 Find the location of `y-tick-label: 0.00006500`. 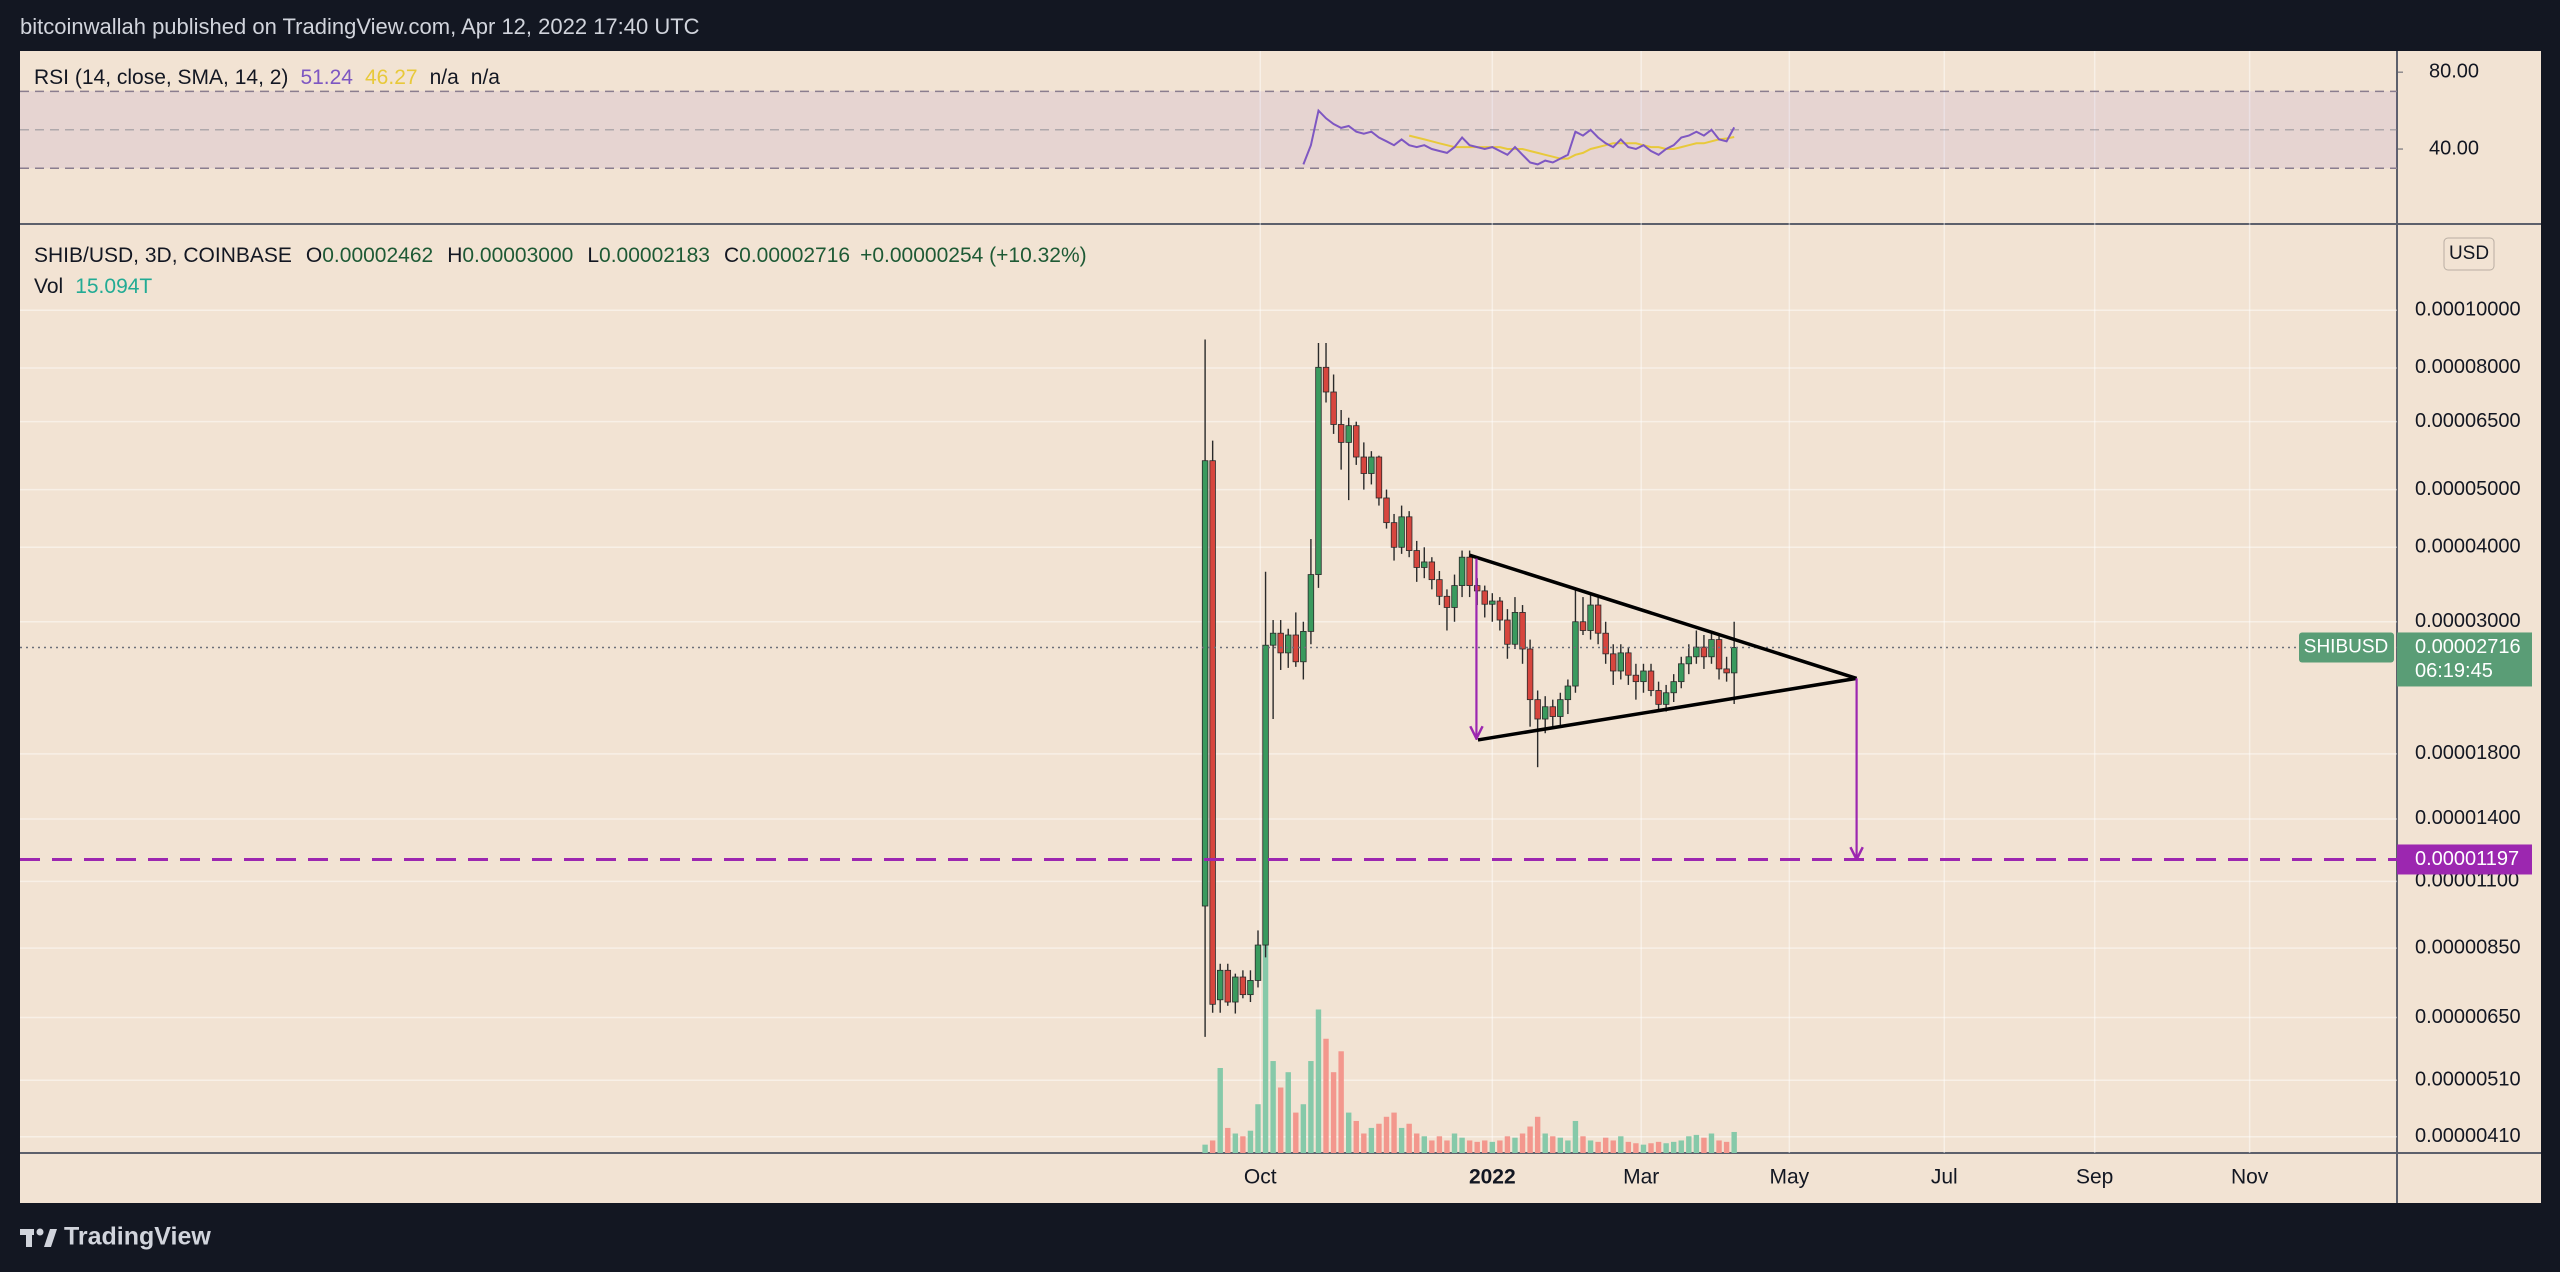

y-tick-label: 0.00006500 is located at coordinates (2468, 421).